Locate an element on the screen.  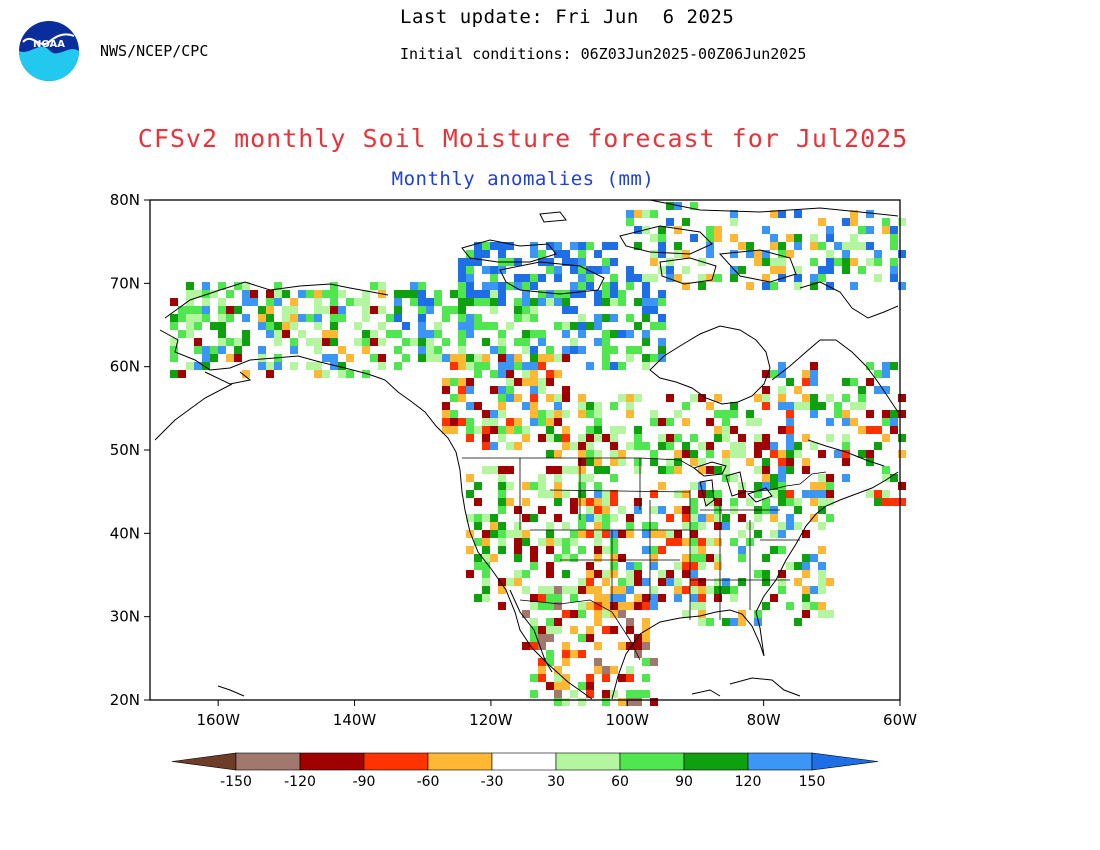
colorbar-segment is located at coordinates (396, 761).